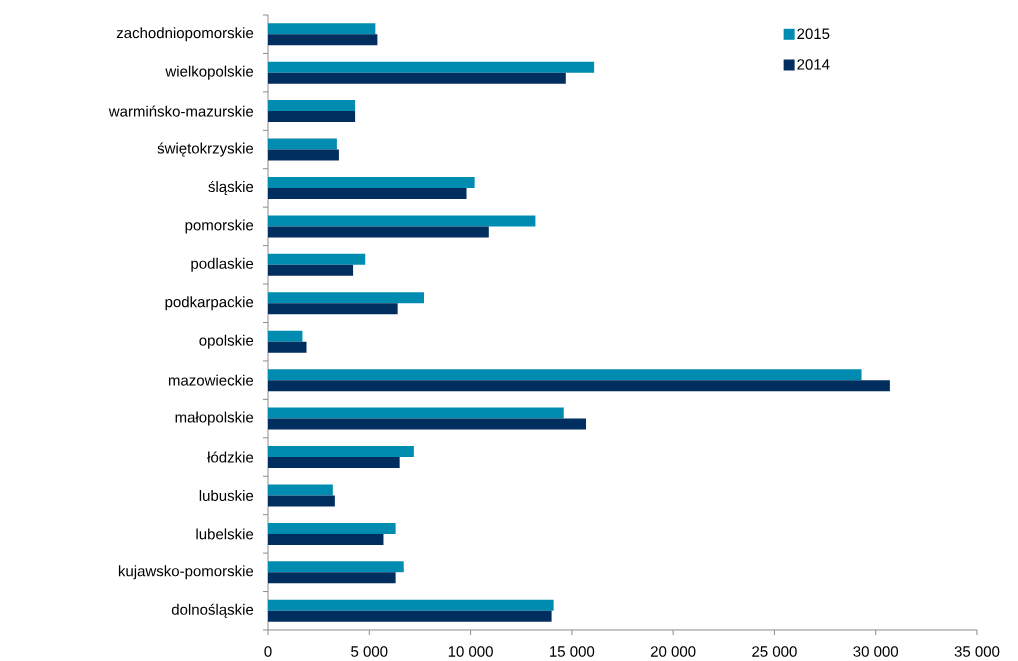  What do you see at coordinates (226, 341) in the screenshot?
I see `y-tick-label: opolskie` at bounding box center [226, 341].